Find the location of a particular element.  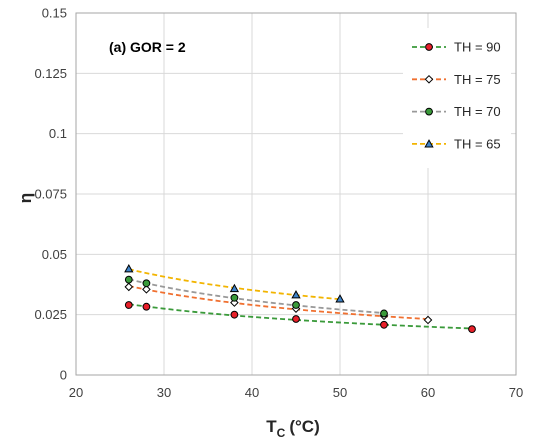

x-axis-title-subscript: C is located at coordinates (281, 432).